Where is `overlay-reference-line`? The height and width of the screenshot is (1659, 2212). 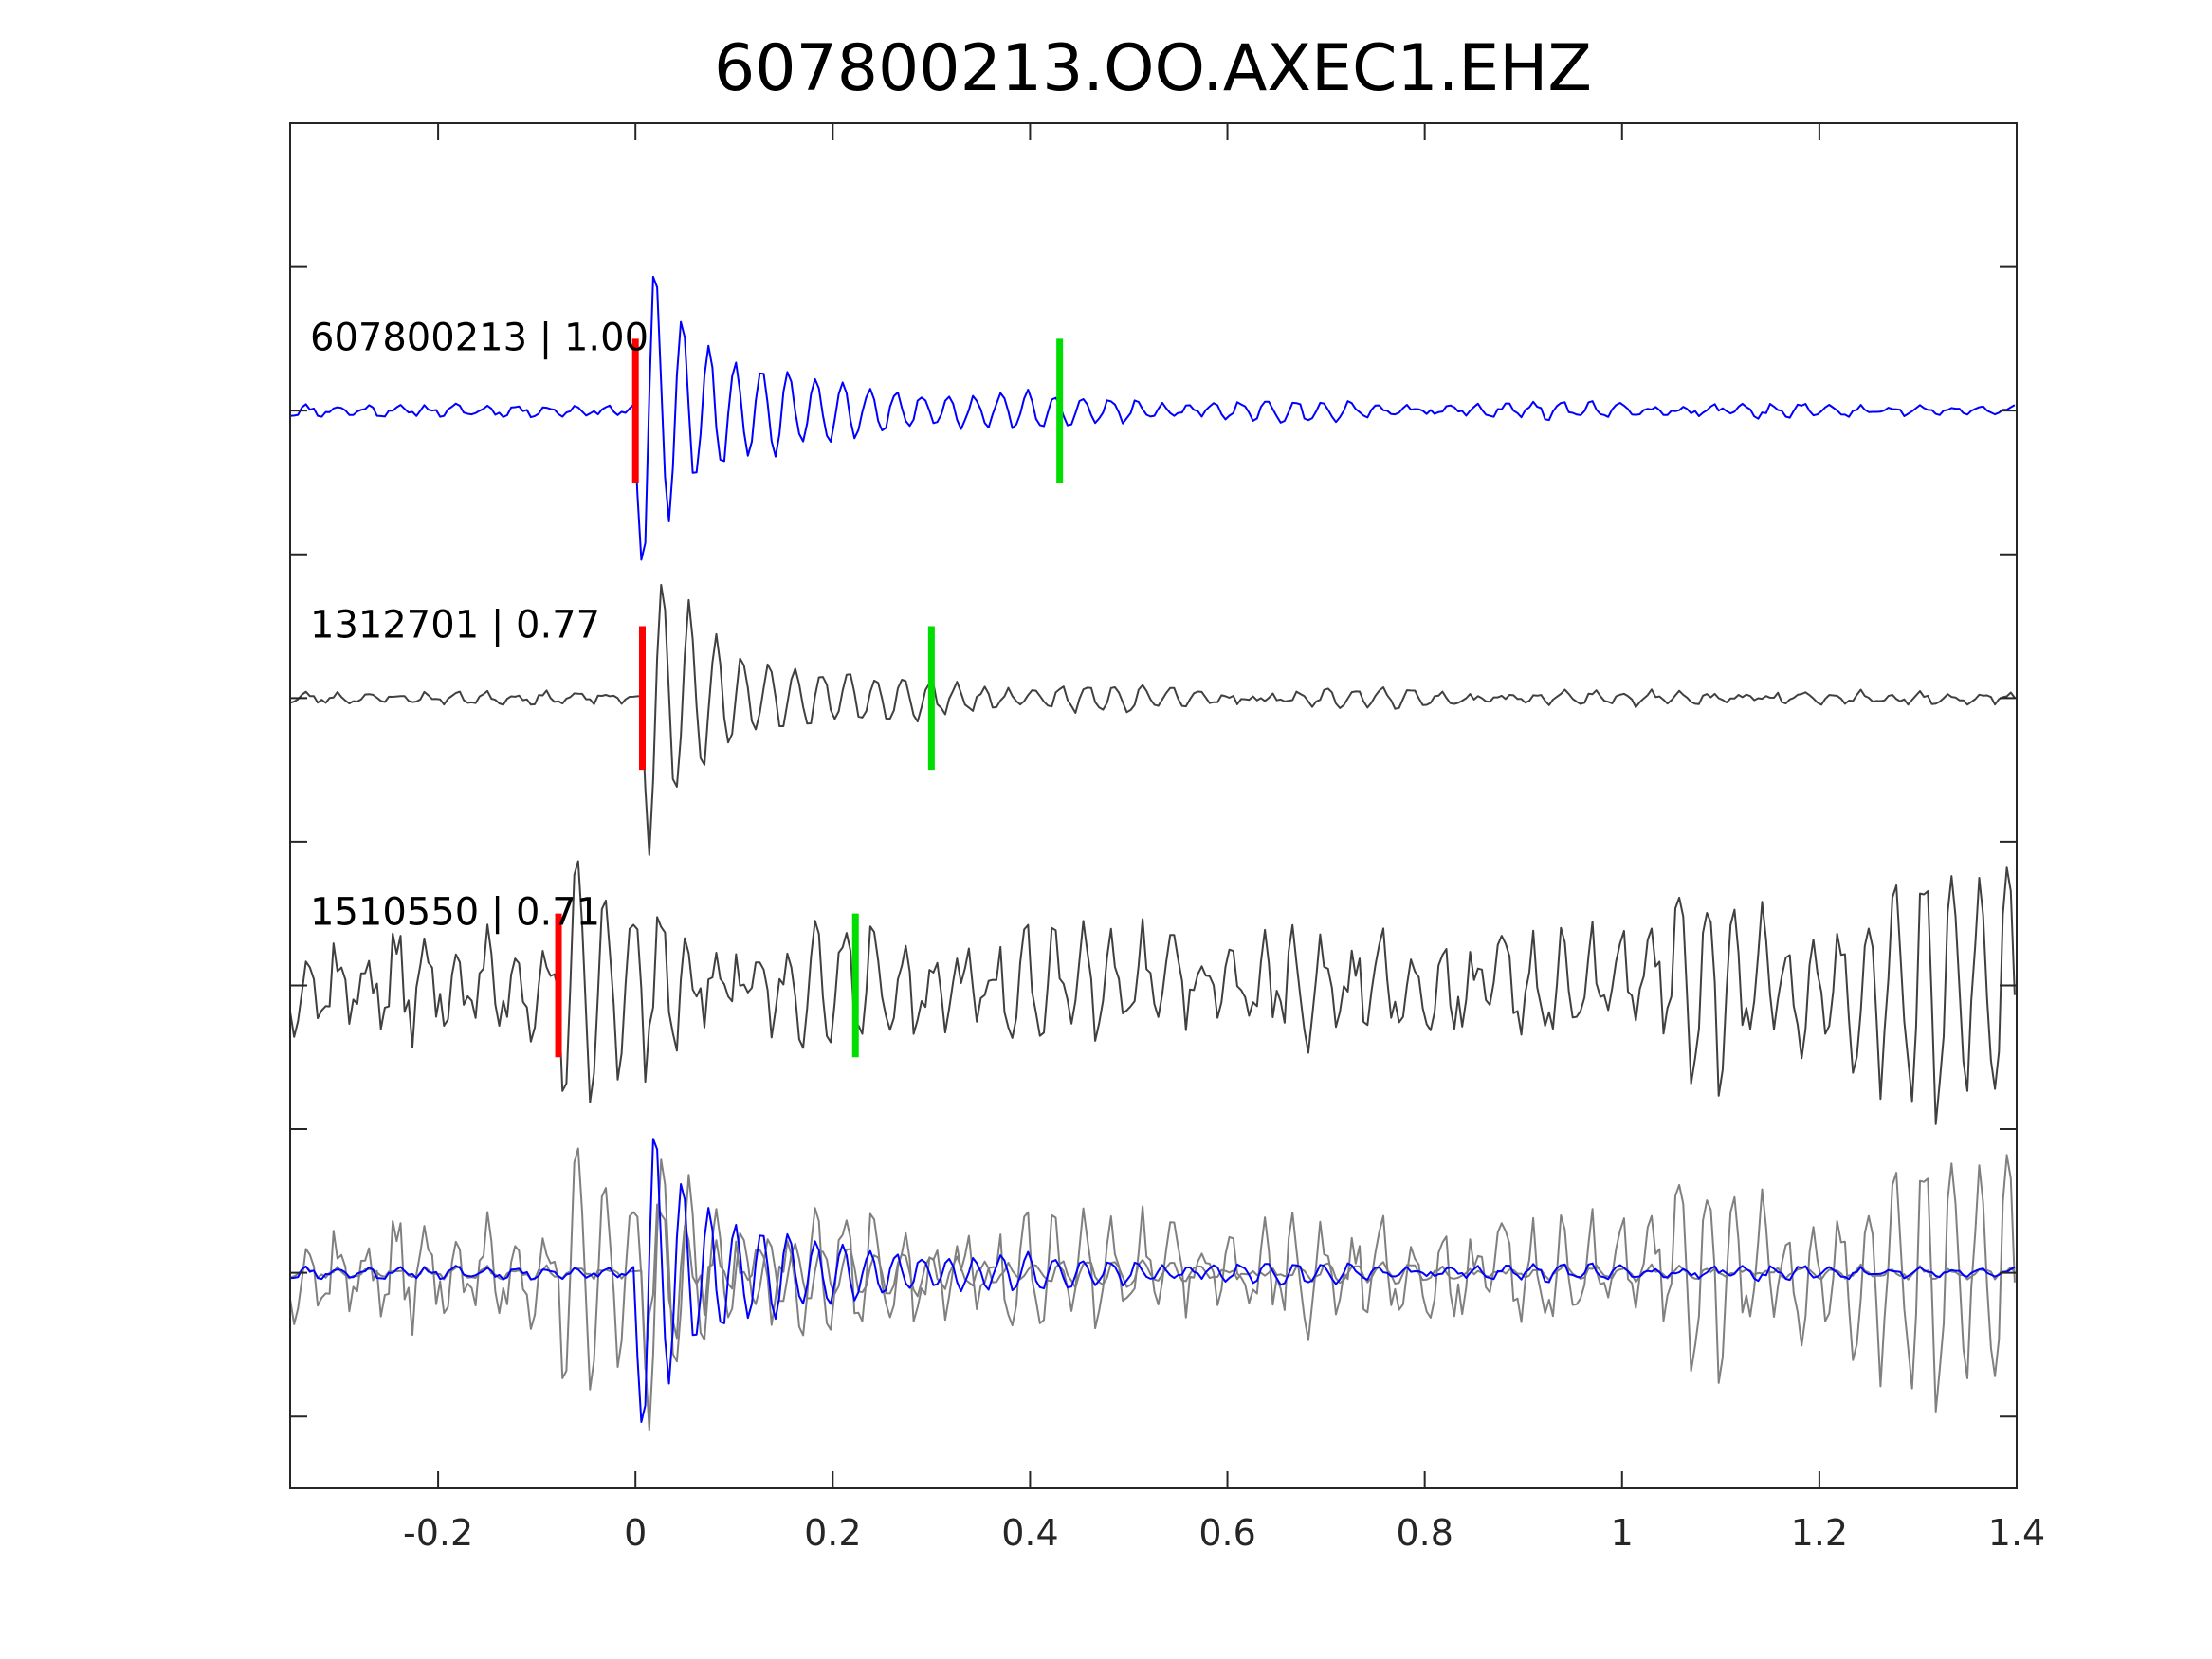 overlay-reference-line is located at coordinates (1152, 1280).